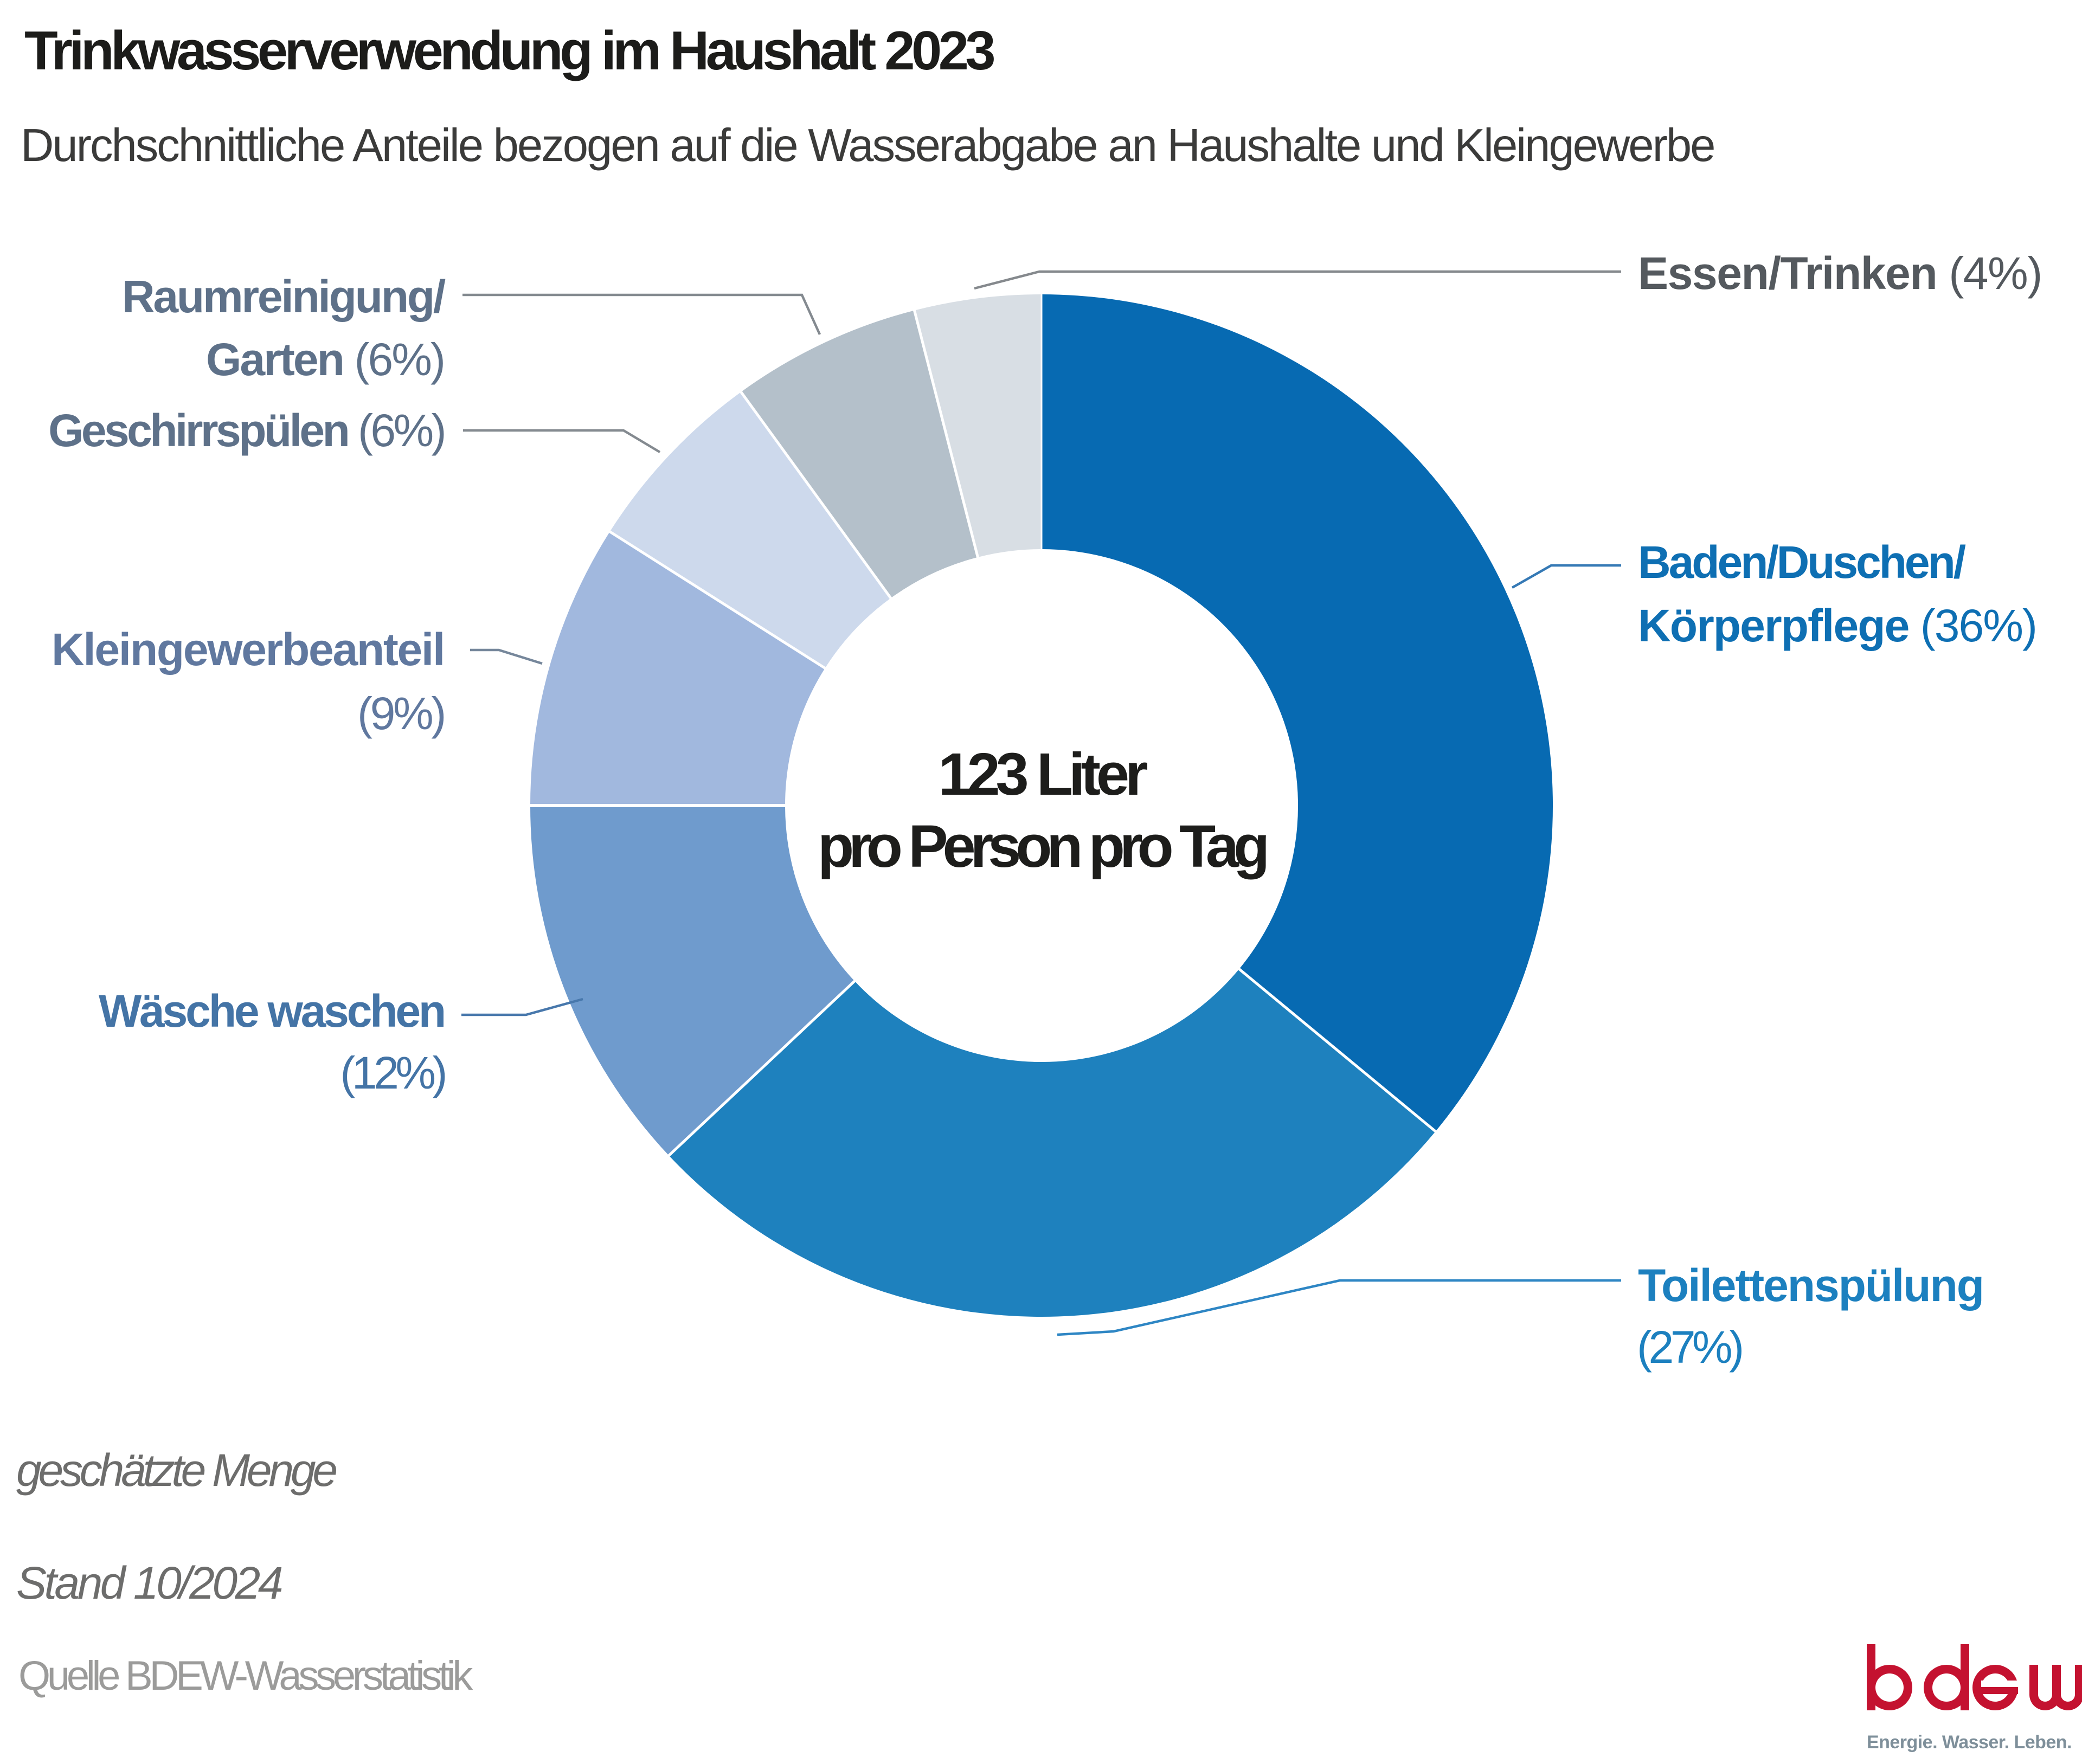  I want to click on svg-text: Baden/Duschen/, so click(1802, 562).